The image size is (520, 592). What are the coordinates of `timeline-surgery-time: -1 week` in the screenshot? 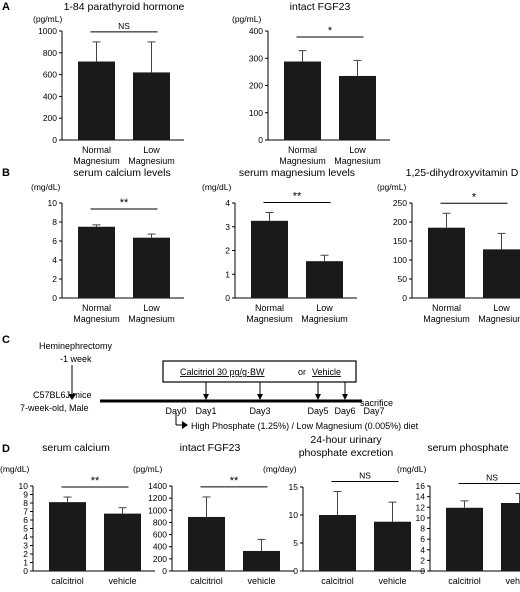 It's located at (76, 359).